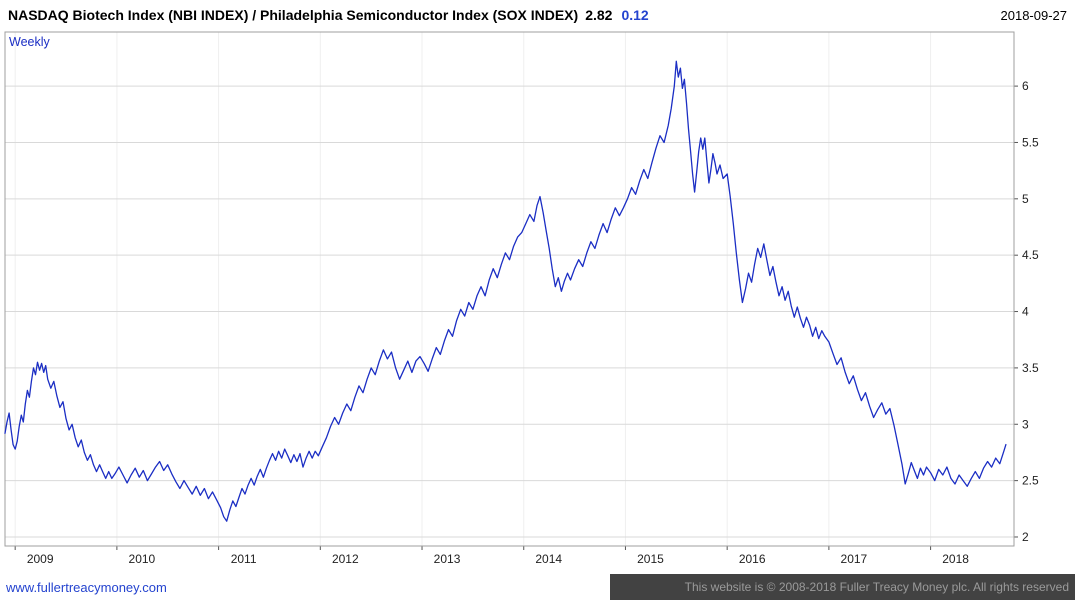  What do you see at coordinates (1025, 86) in the screenshot?
I see `svg-text: 6` at bounding box center [1025, 86].